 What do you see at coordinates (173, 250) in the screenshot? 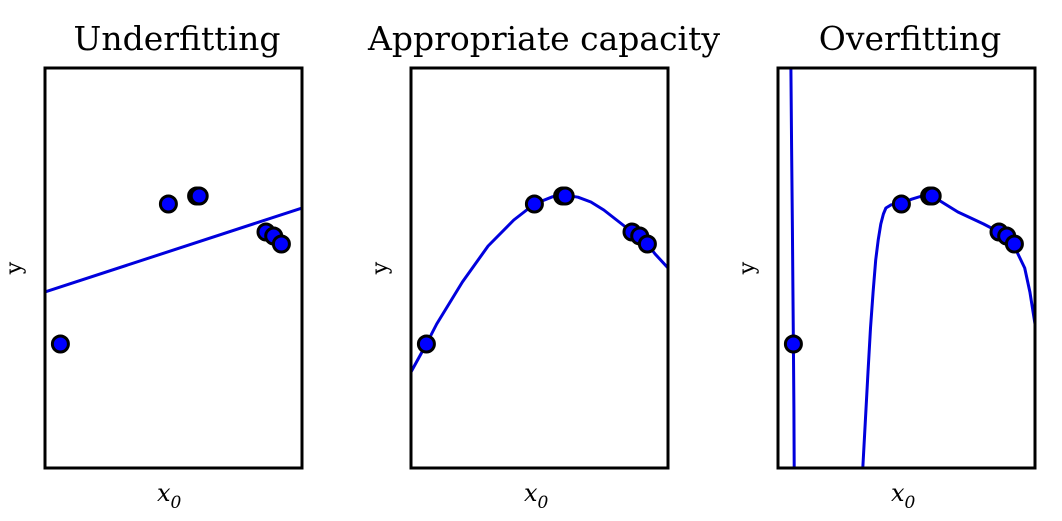
I see `underfitting-fit-line` at bounding box center [173, 250].